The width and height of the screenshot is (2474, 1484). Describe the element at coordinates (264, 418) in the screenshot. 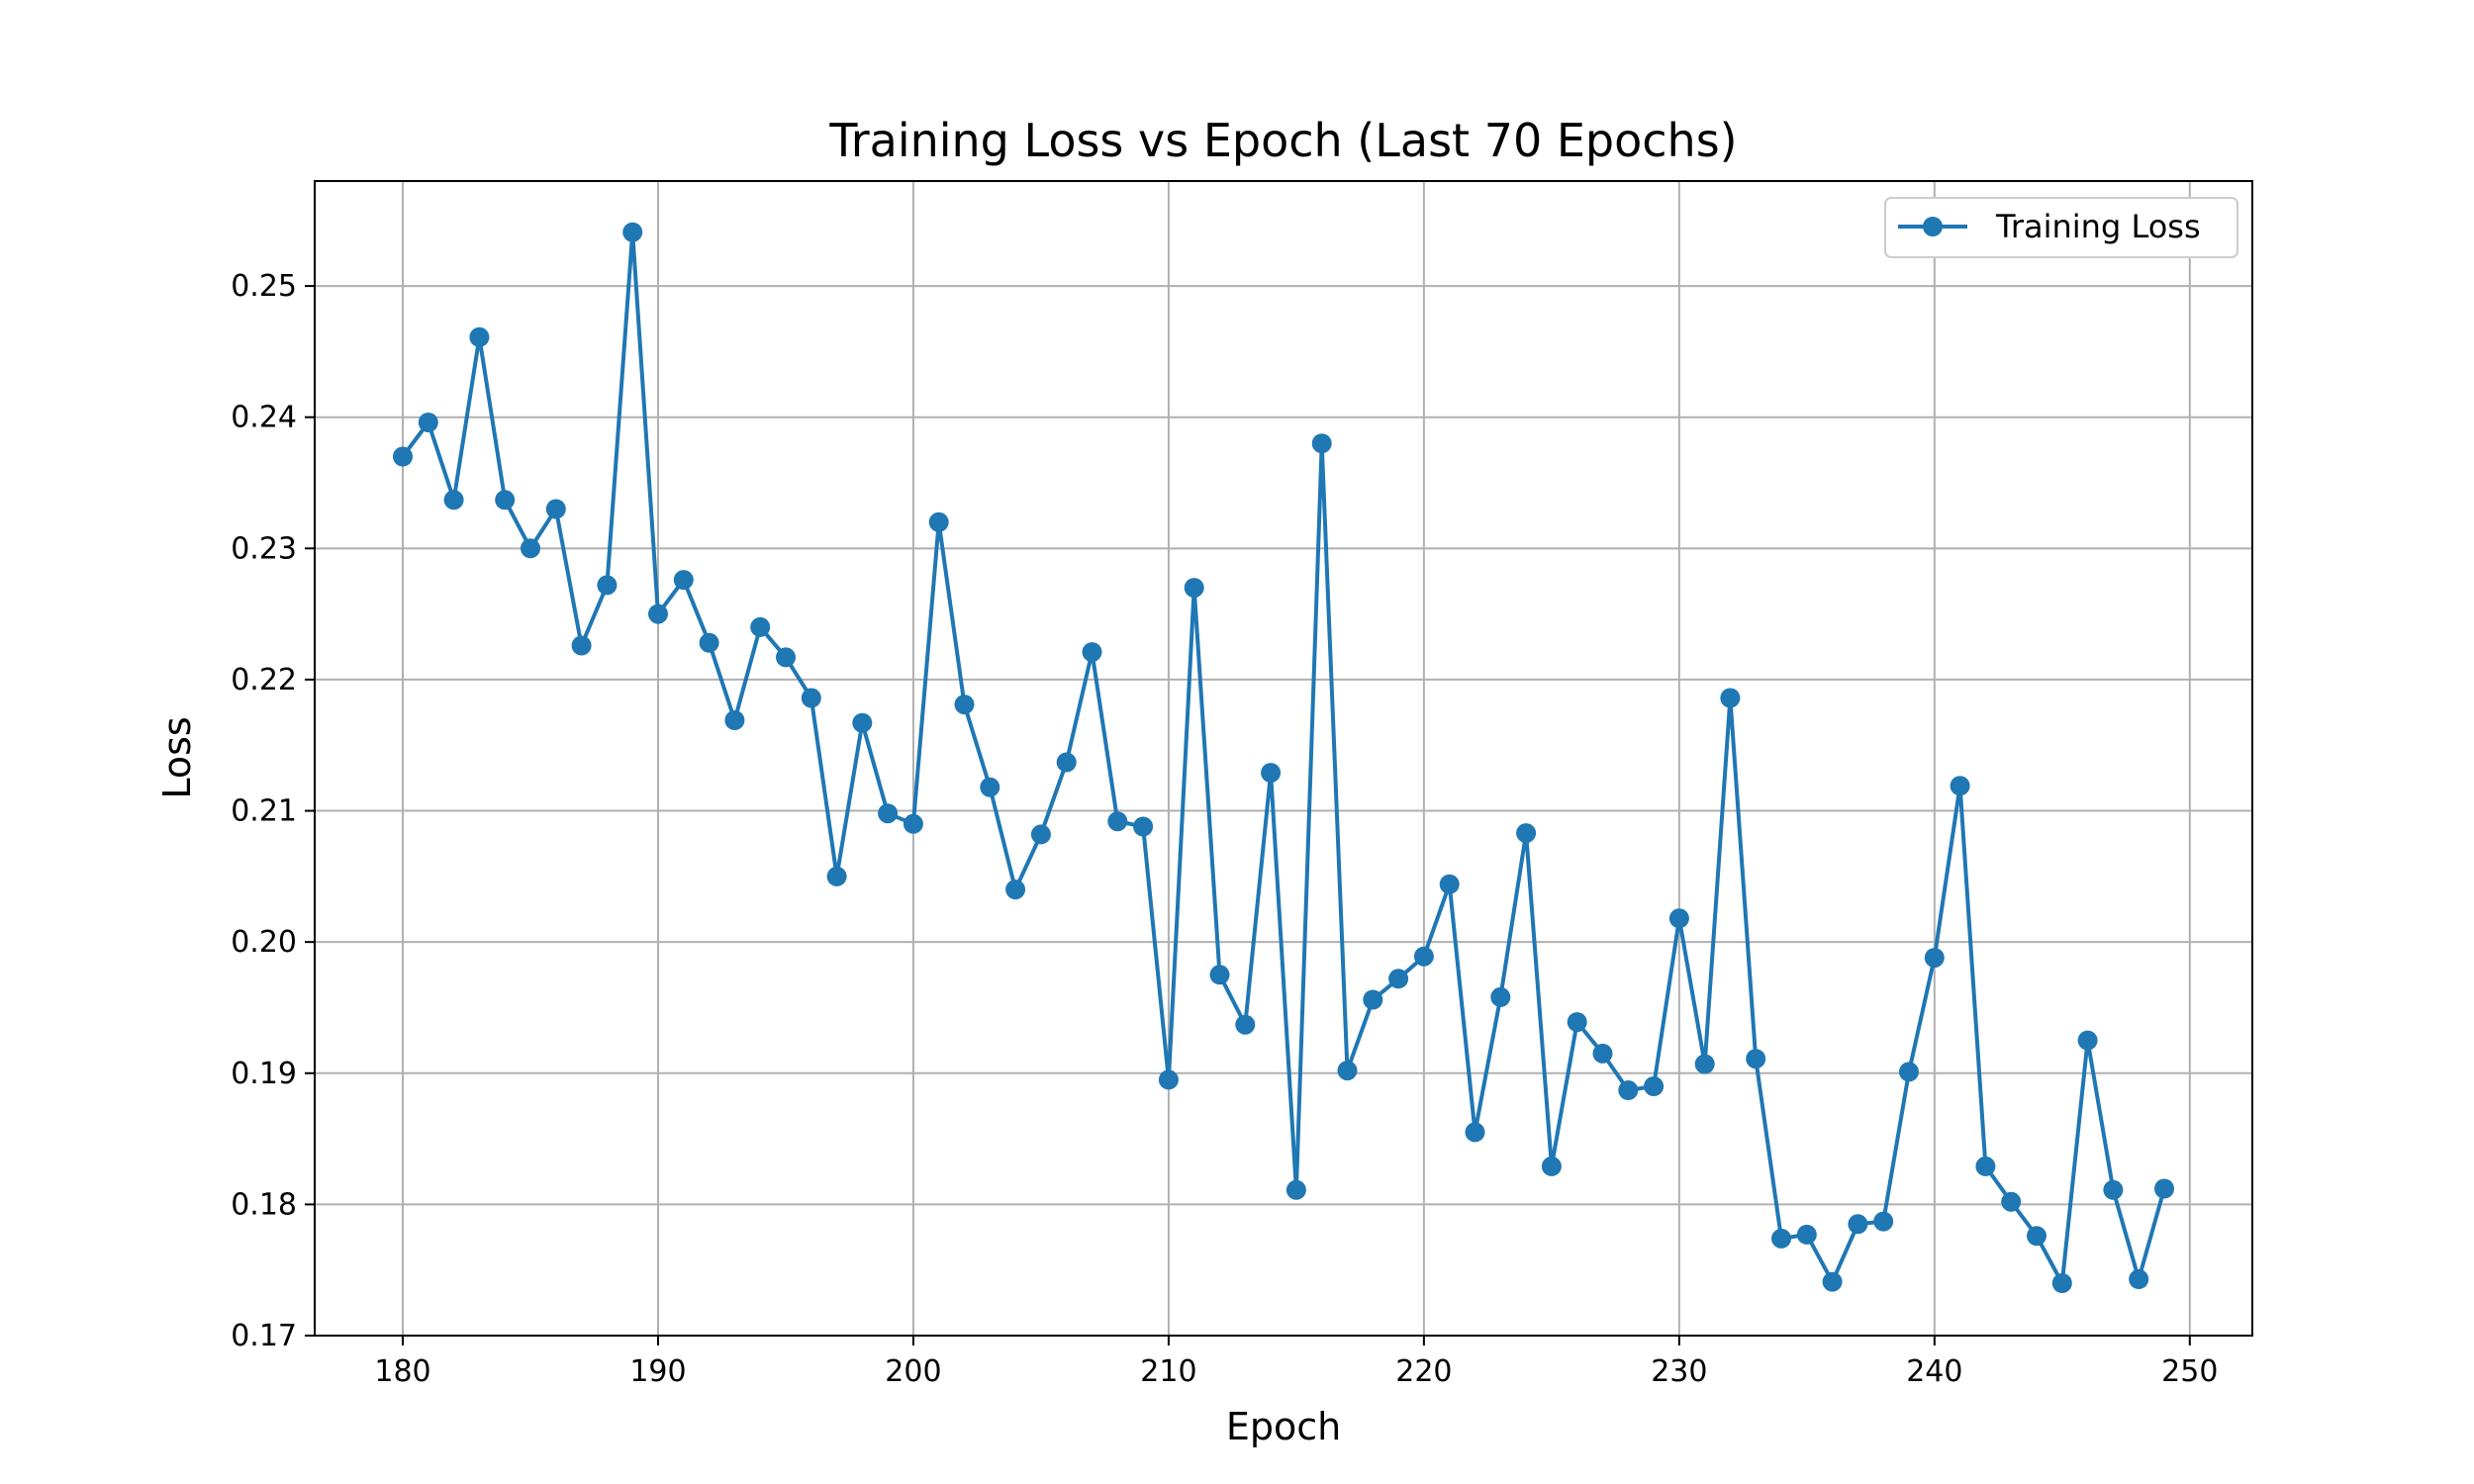

I see `y-tick-label: 0.24` at that location.